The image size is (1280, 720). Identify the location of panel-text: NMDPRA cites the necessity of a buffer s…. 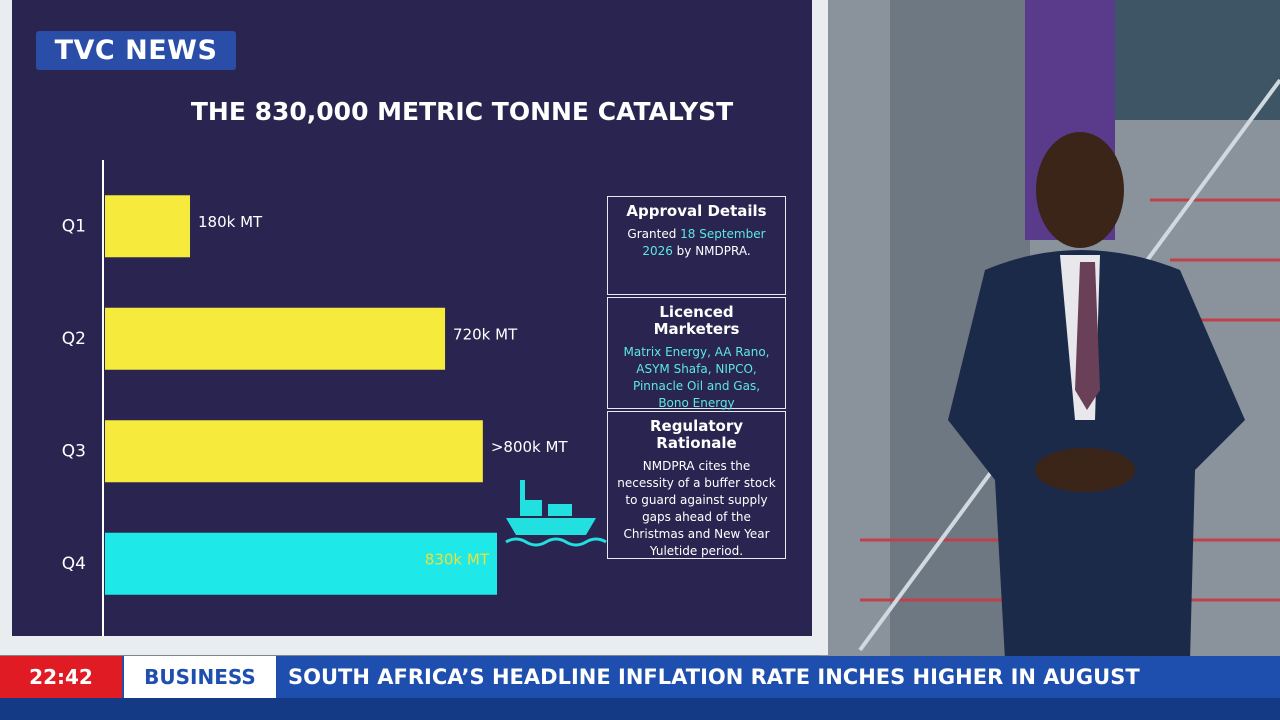
(696, 508).